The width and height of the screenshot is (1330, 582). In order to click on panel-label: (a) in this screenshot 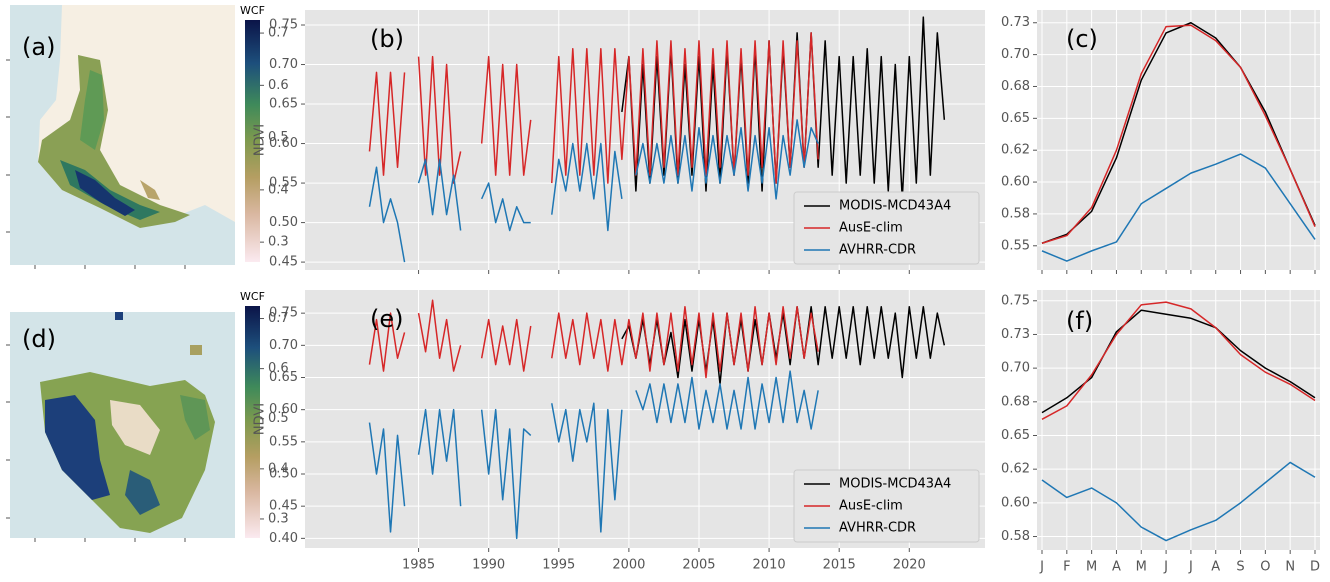, I will do `click(38, 47)`.